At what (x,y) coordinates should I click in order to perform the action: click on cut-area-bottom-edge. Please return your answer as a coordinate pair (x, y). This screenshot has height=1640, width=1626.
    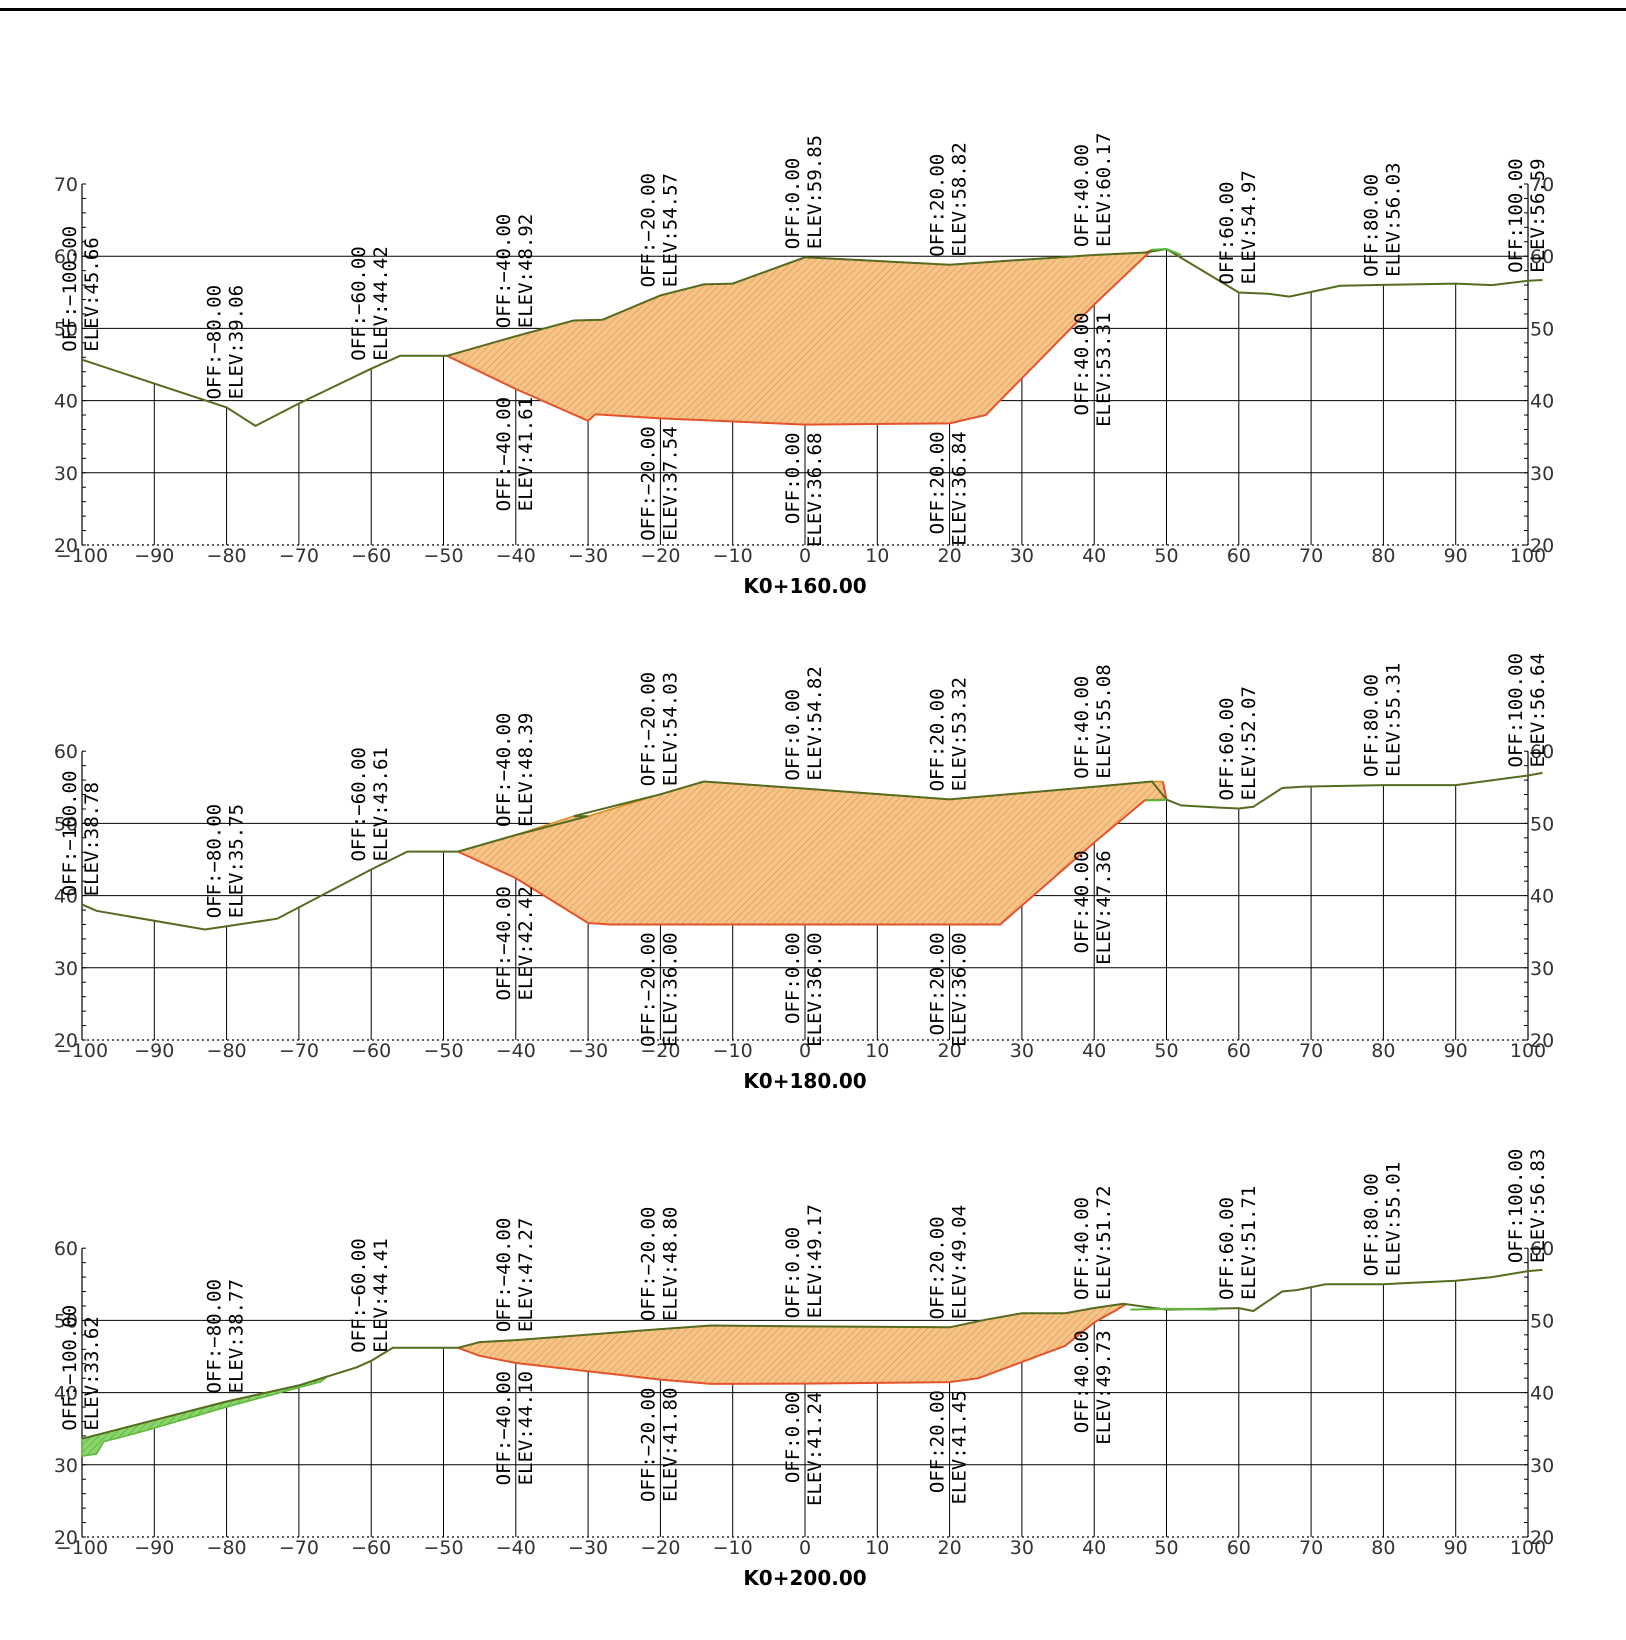
    Looking at the image, I should click on (792, 1343).